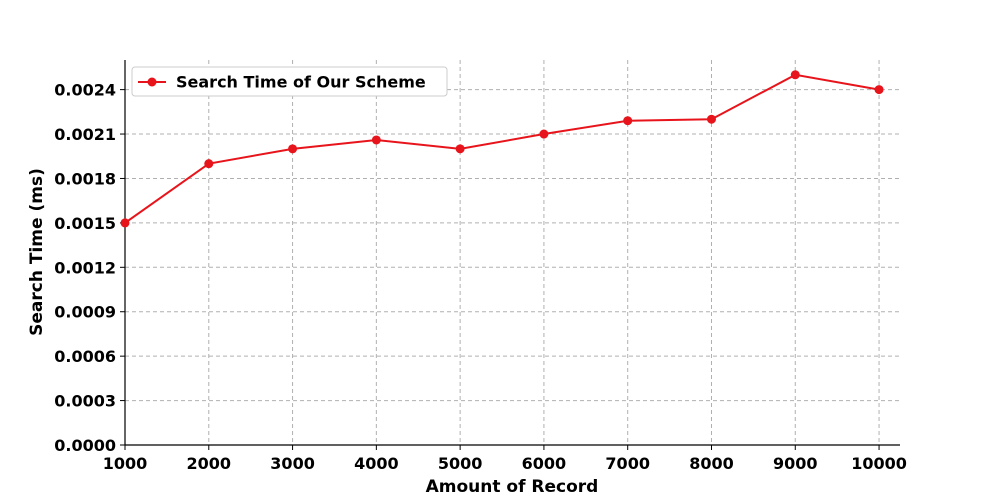  Describe the element at coordinates (209, 463) in the screenshot. I see `x-tick-label: 2000` at that location.